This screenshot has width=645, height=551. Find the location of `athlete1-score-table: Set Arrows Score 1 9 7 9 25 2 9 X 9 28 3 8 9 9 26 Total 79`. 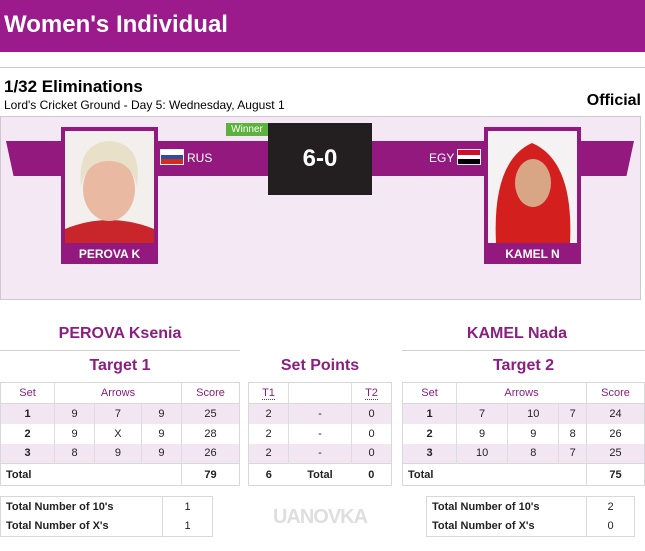

athlete1-score-table: Set Arrows Score 1 9 7 9 25 2 9 X 9 28 3 8 9 9 26 Total 79 is located at coordinates (120, 434).